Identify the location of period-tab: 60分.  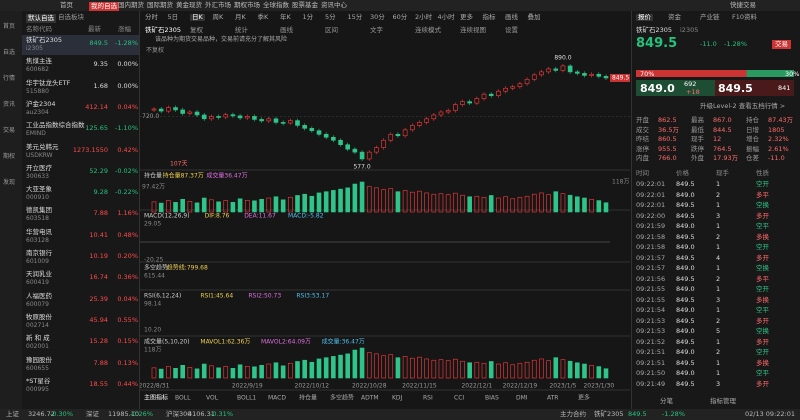
(400, 17).